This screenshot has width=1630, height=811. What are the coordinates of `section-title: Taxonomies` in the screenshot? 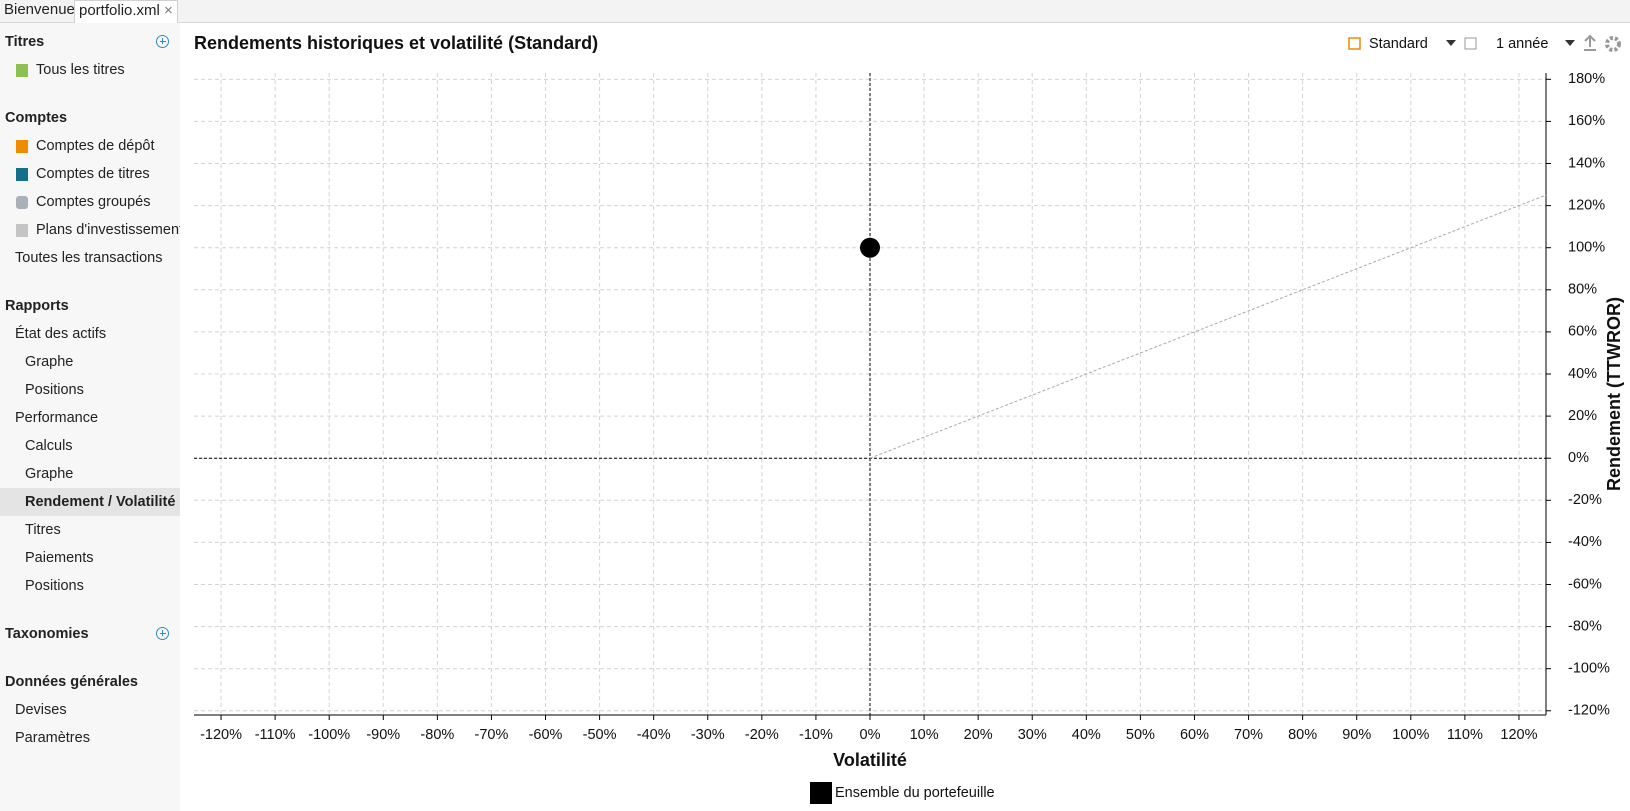 It's located at (47, 634).